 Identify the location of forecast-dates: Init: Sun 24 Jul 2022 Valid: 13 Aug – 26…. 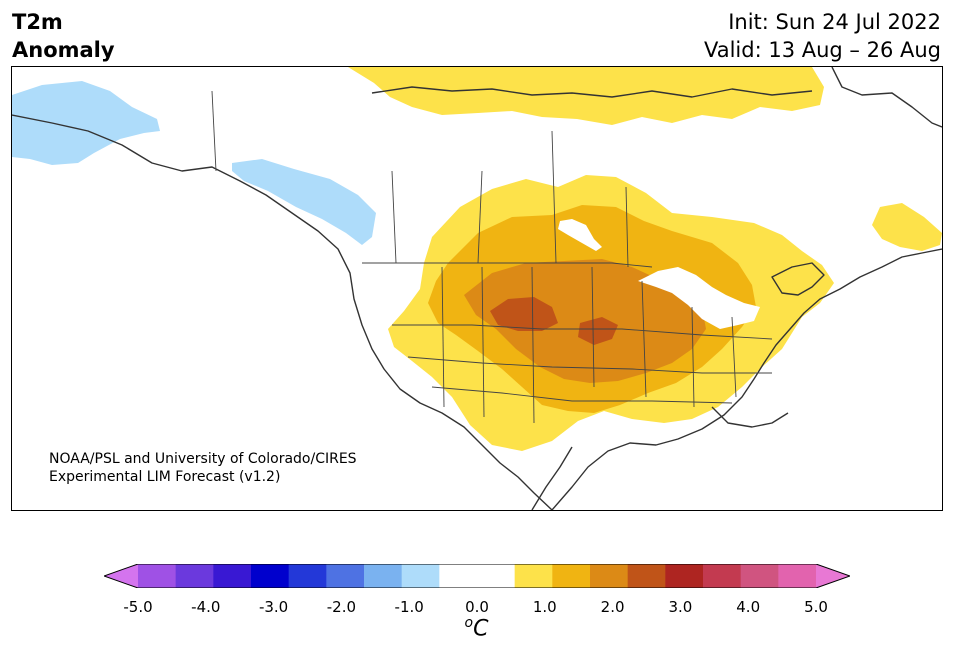
(822, 36).